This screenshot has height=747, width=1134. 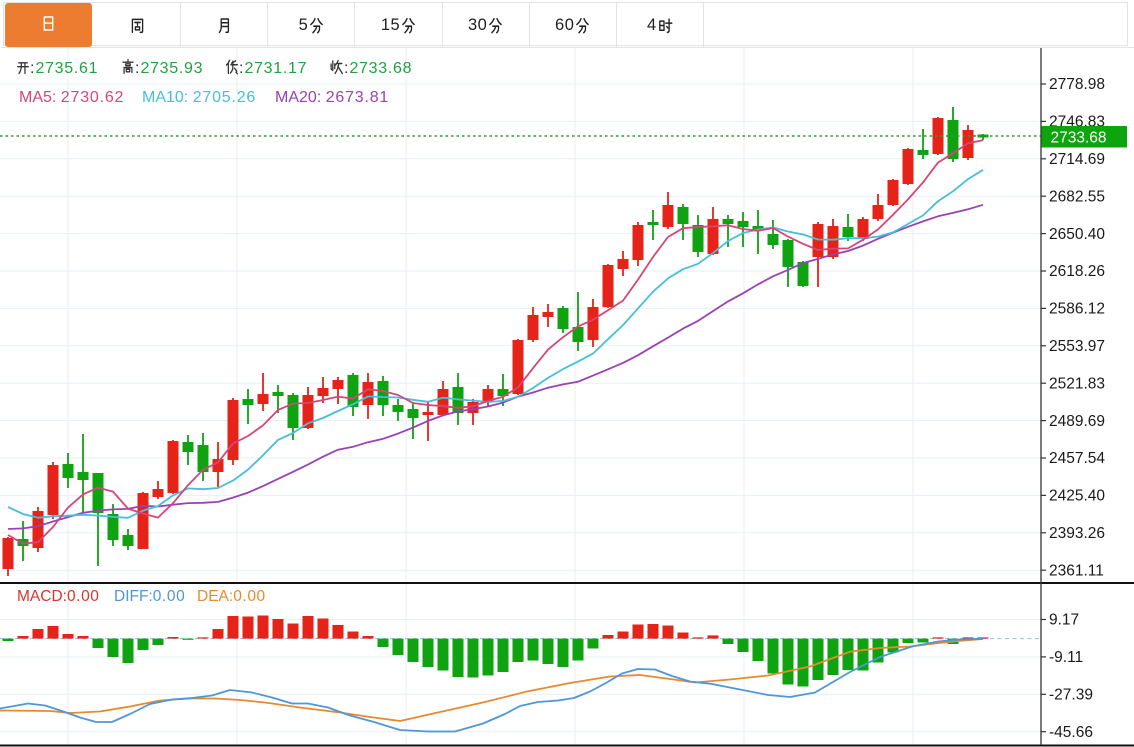 What do you see at coordinates (1066, 657) in the screenshot?
I see `svg-text: -9.11` at bounding box center [1066, 657].